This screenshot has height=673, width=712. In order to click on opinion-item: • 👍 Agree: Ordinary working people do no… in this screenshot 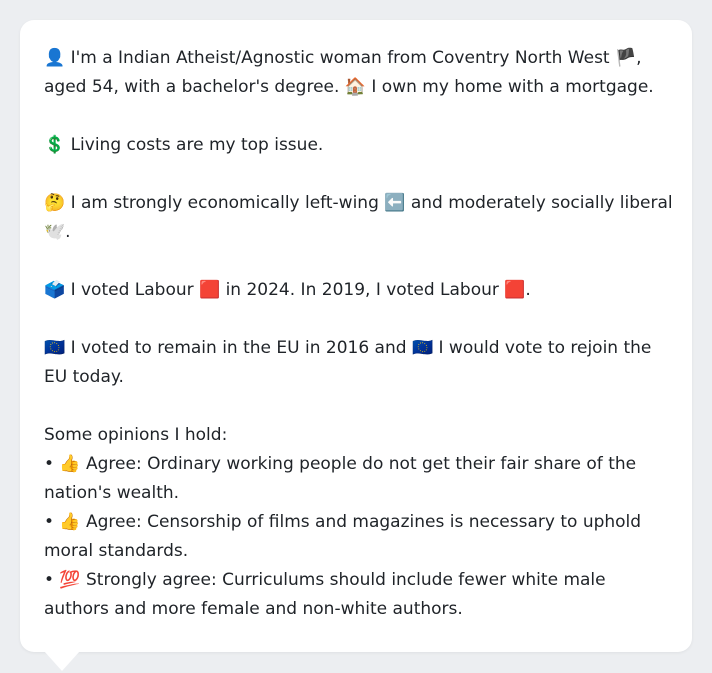, I will do `click(340, 478)`.